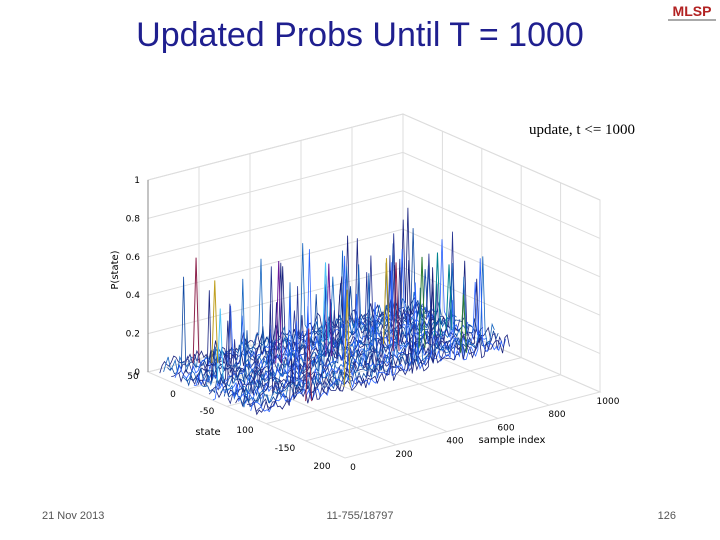  Describe the element at coordinates (582, 130) in the screenshot. I see `figure-title: update, t <= 1000` at that location.